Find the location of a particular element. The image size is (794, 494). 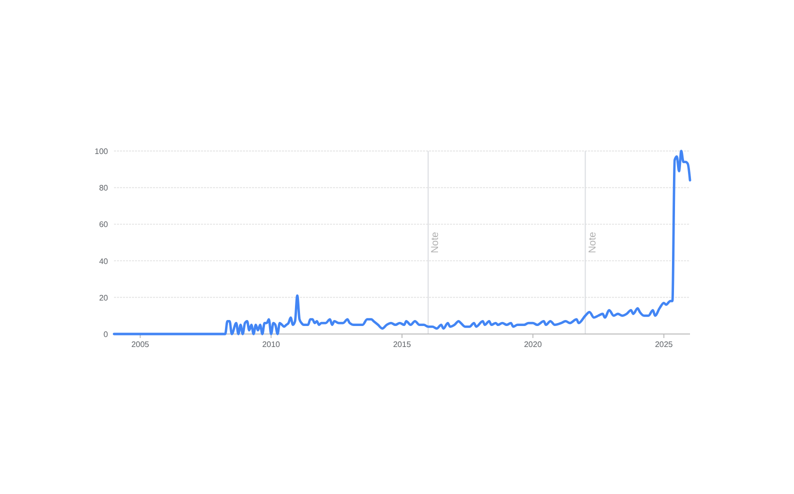

y-tick-label: 0 is located at coordinates (106, 334).